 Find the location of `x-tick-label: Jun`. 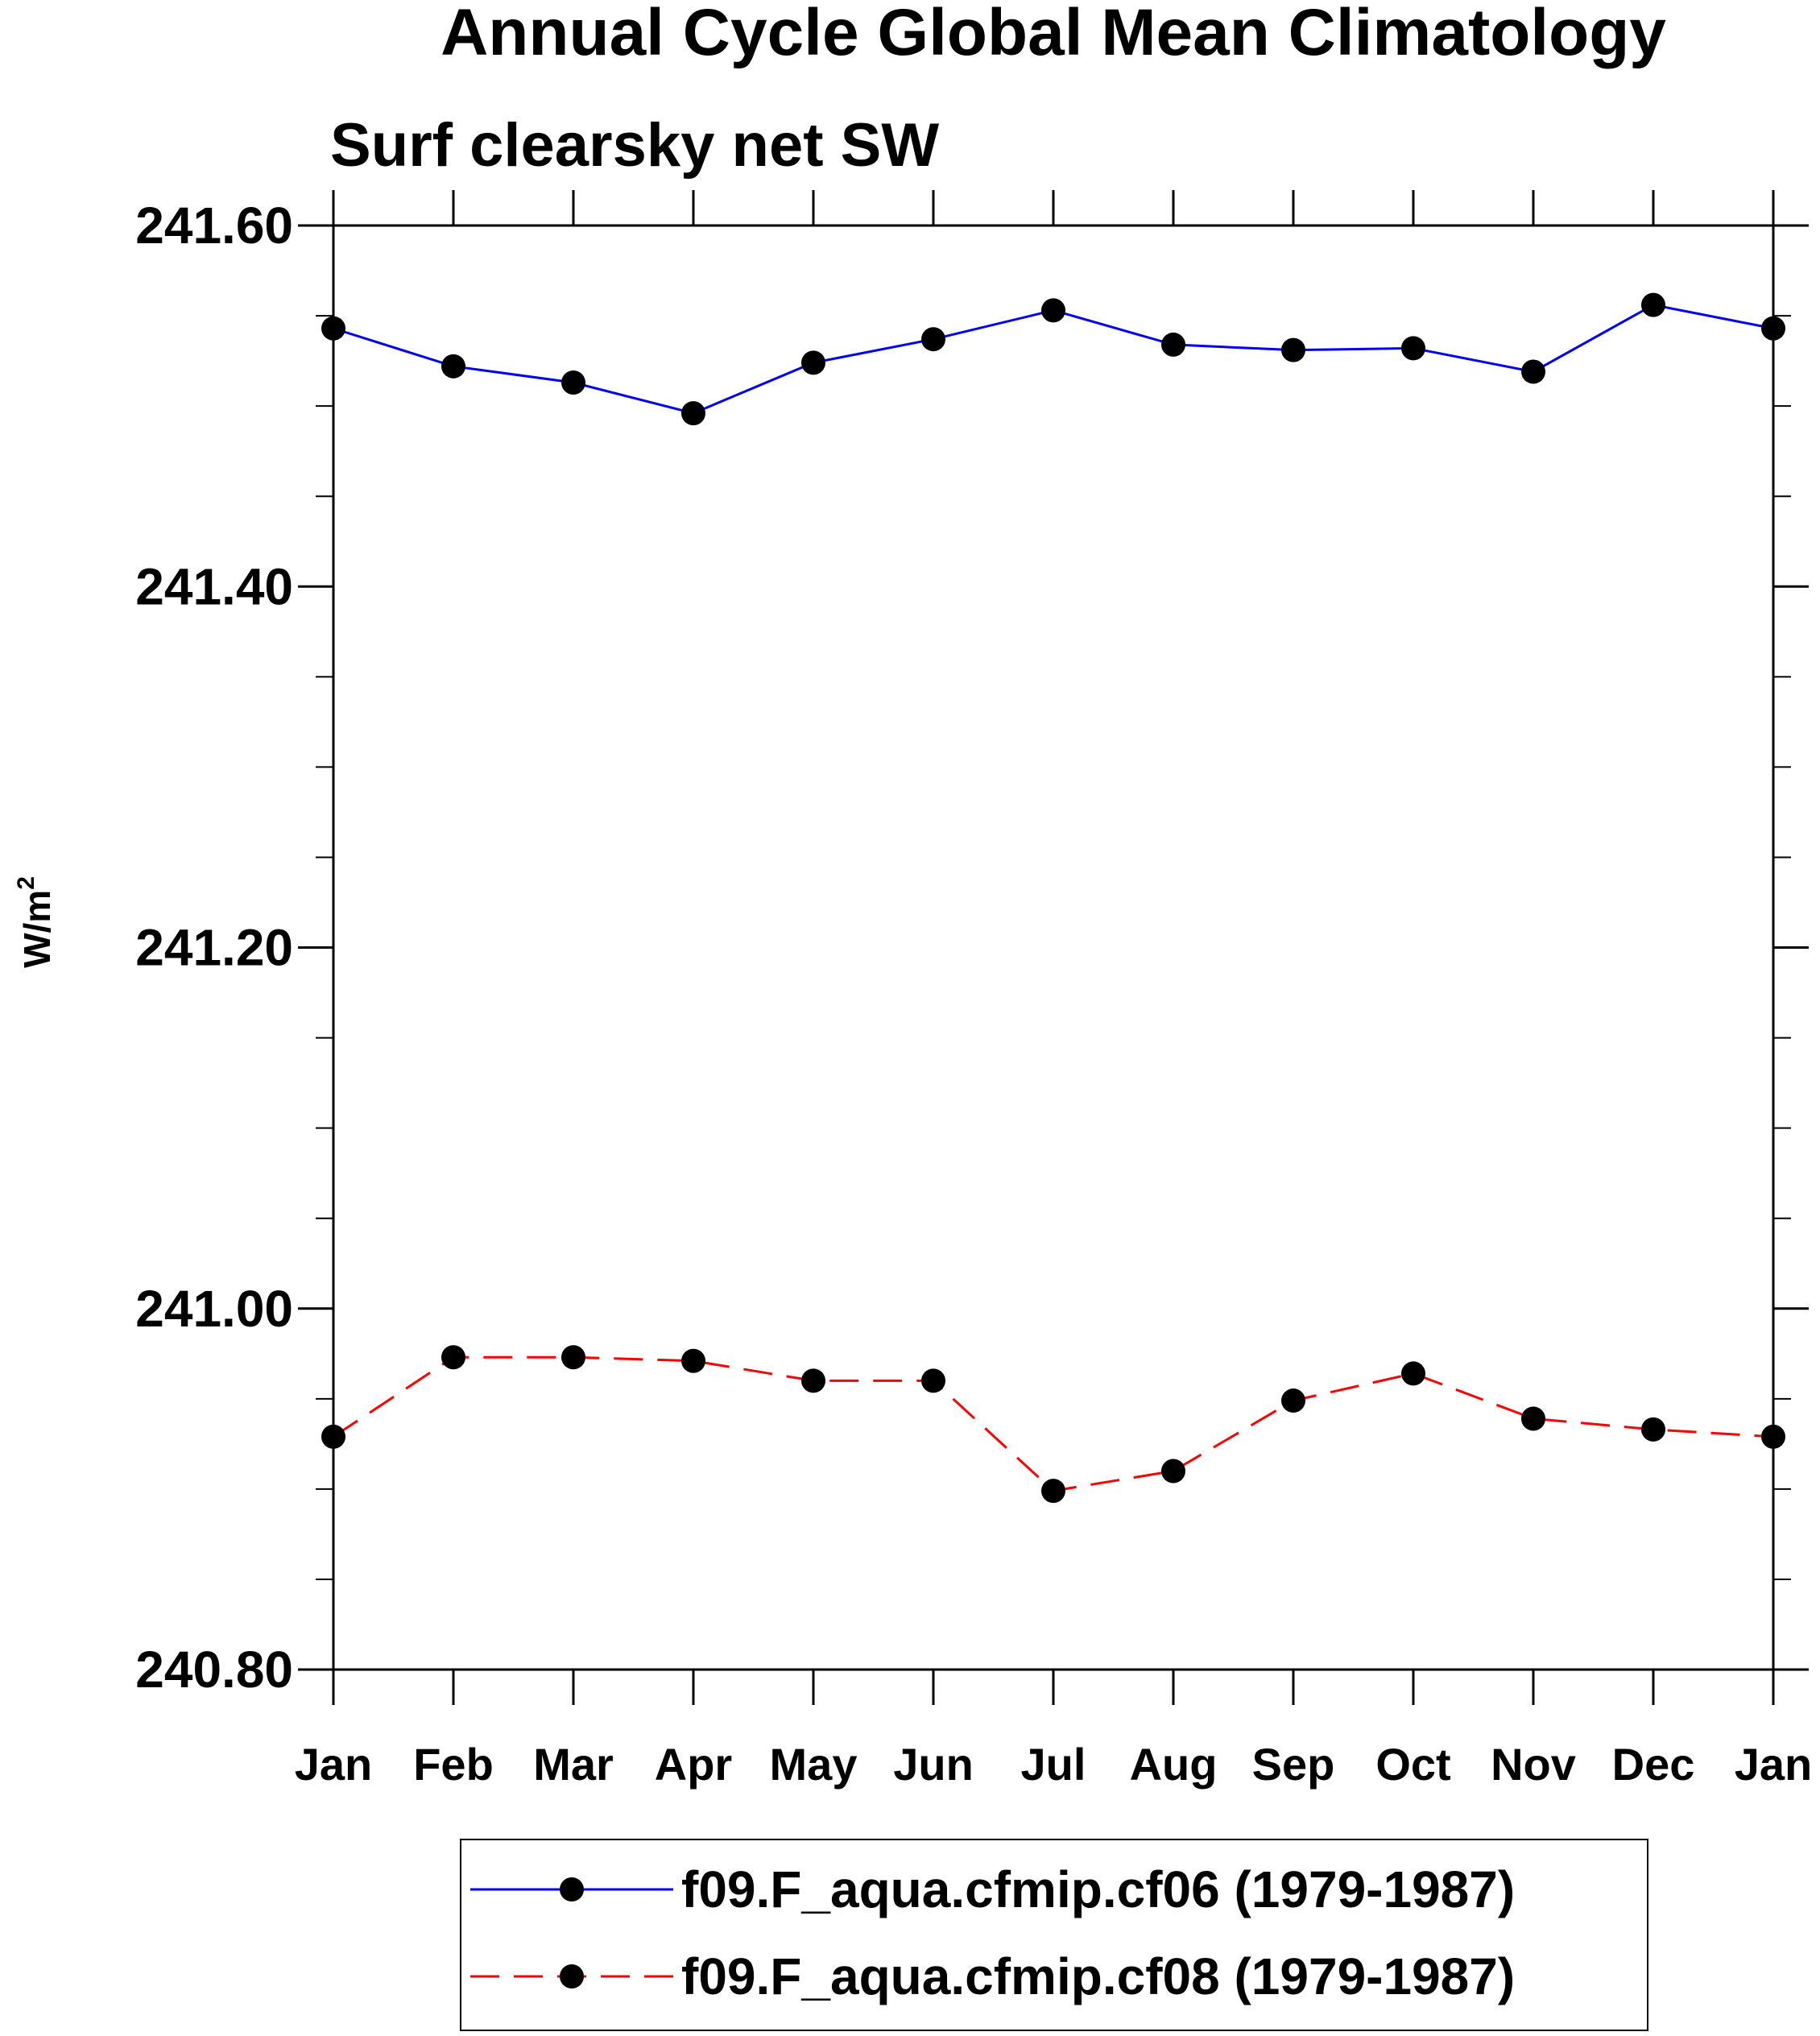

x-tick-label: Jun is located at coordinates (934, 1764).